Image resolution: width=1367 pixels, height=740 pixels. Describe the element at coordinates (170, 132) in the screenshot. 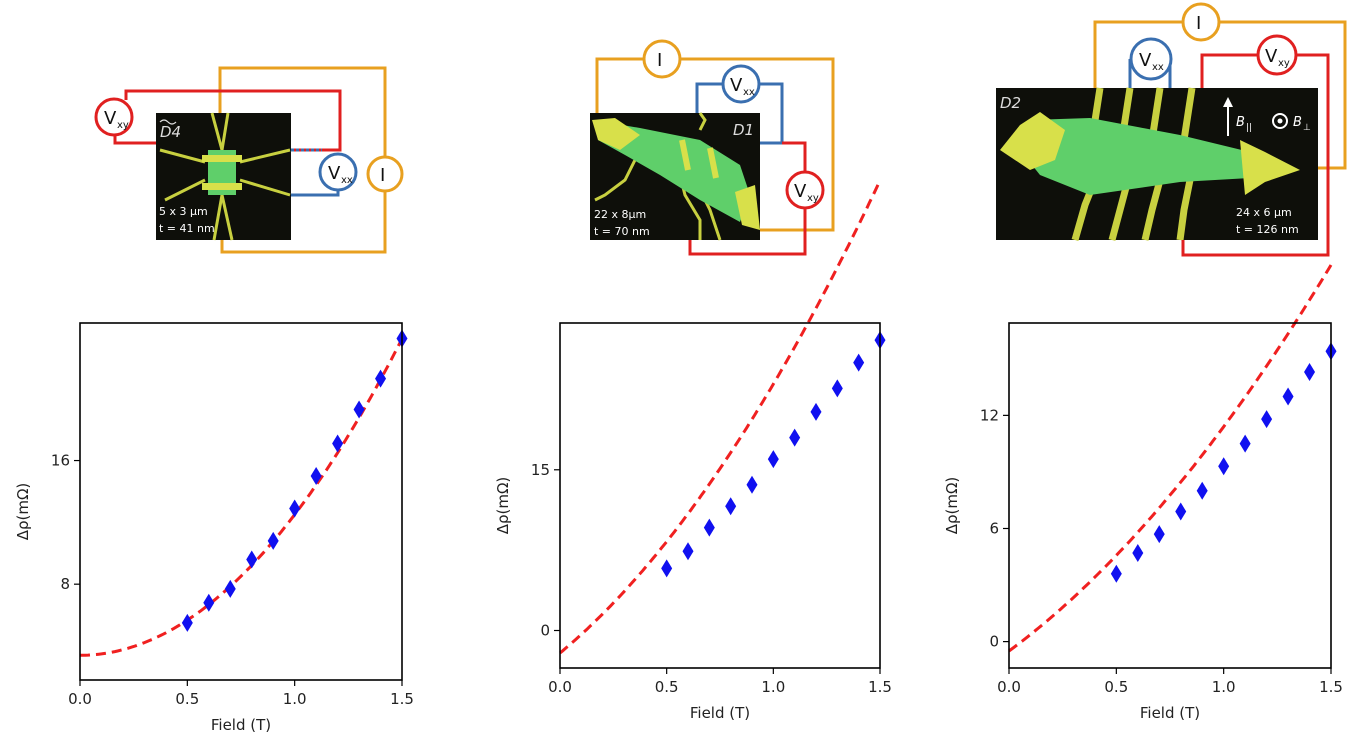

I see `device-label-d4: D4` at that location.